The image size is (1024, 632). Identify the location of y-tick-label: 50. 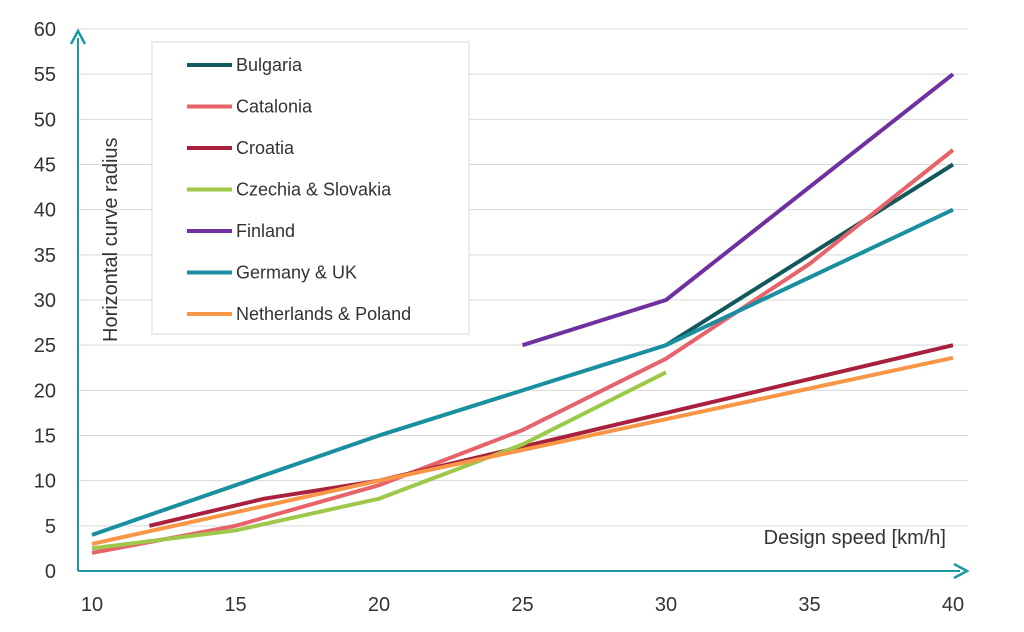
(45, 120).